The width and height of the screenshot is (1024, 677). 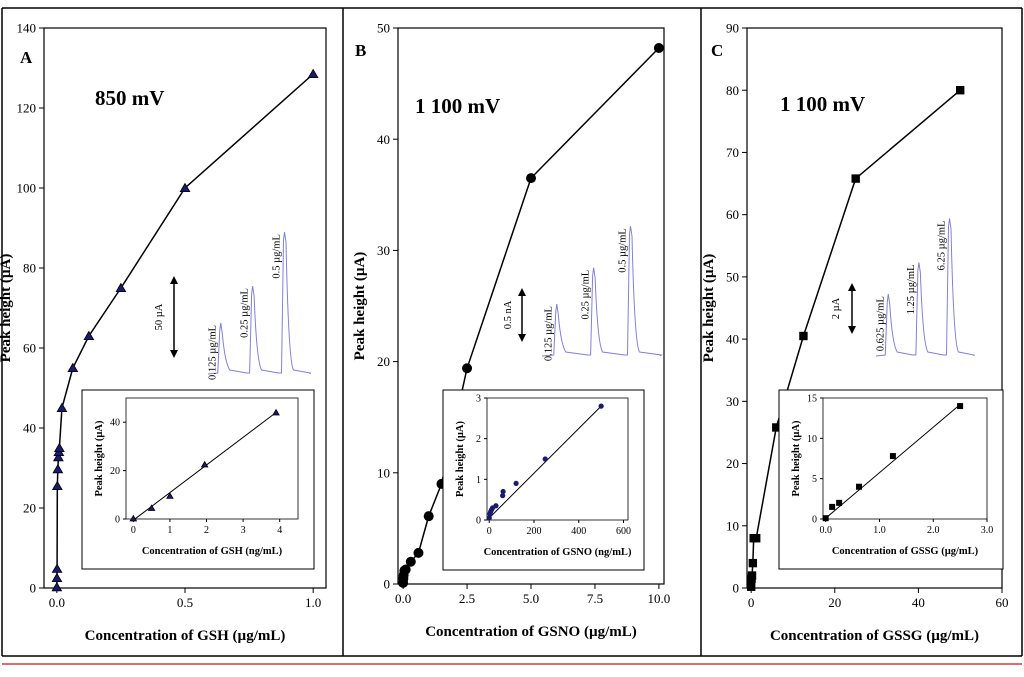 I want to click on panel-c-main-y-tick-label: 70, so click(x=732, y=152).